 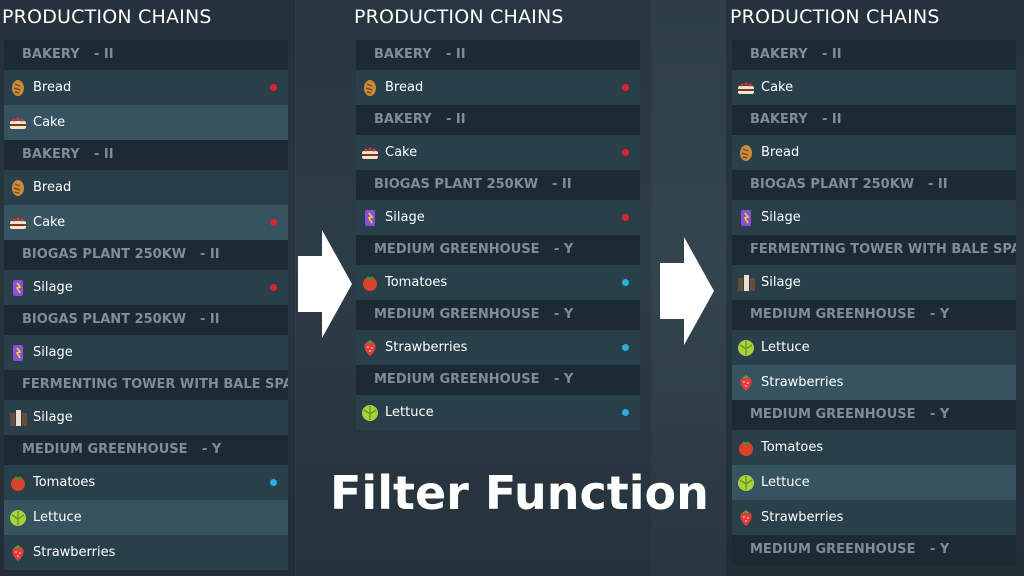 What do you see at coordinates (64, 482) in the screenshot?
I see `item-label: Tomatoes` at bounding box center [64, 482].